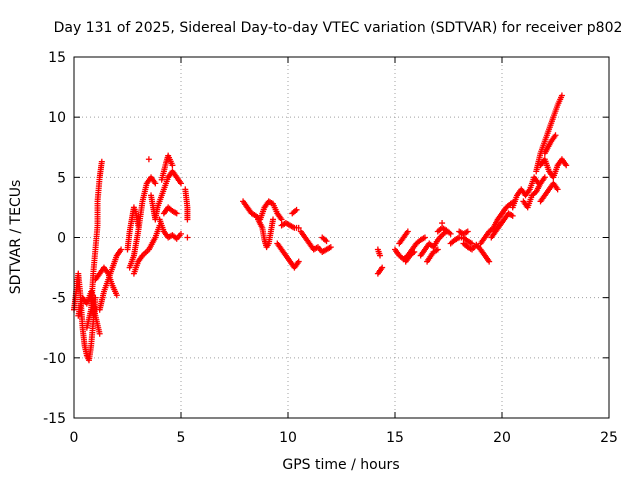  What do you see at coordinates (74, 438) in the screenshot?
I see `x-tick-label: 0` at bounding box center [74, 438].